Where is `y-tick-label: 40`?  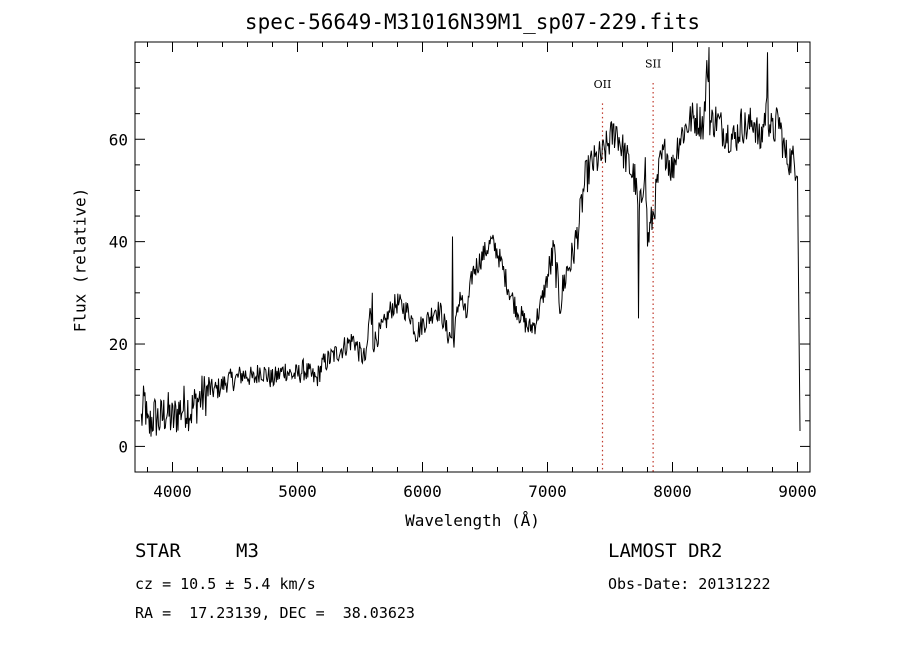
y-tick-label: 40 is located at coordinates (118, 242).